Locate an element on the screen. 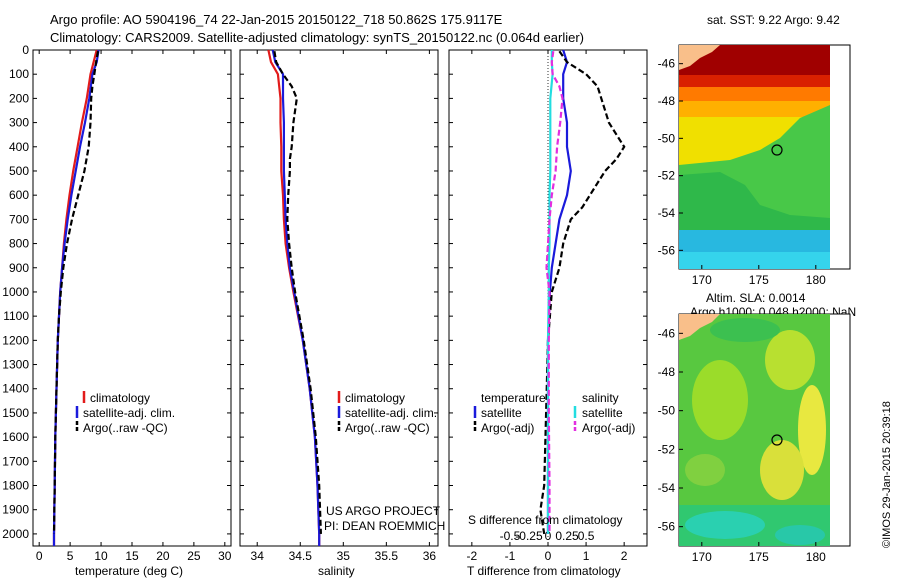  series-line-salinity-argo-adj- is located at coordinates (554, 292).